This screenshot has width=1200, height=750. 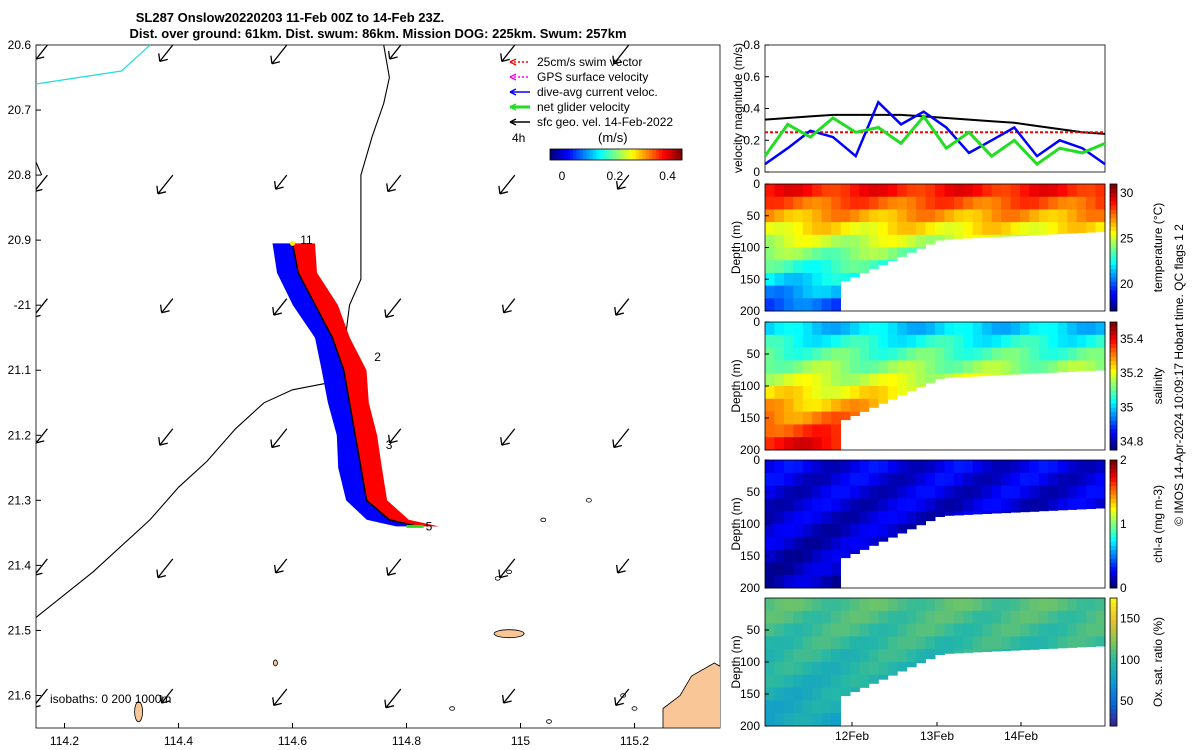 I want to click on velocity-y-tick-label: 0.2, so click(x=751, y=140).